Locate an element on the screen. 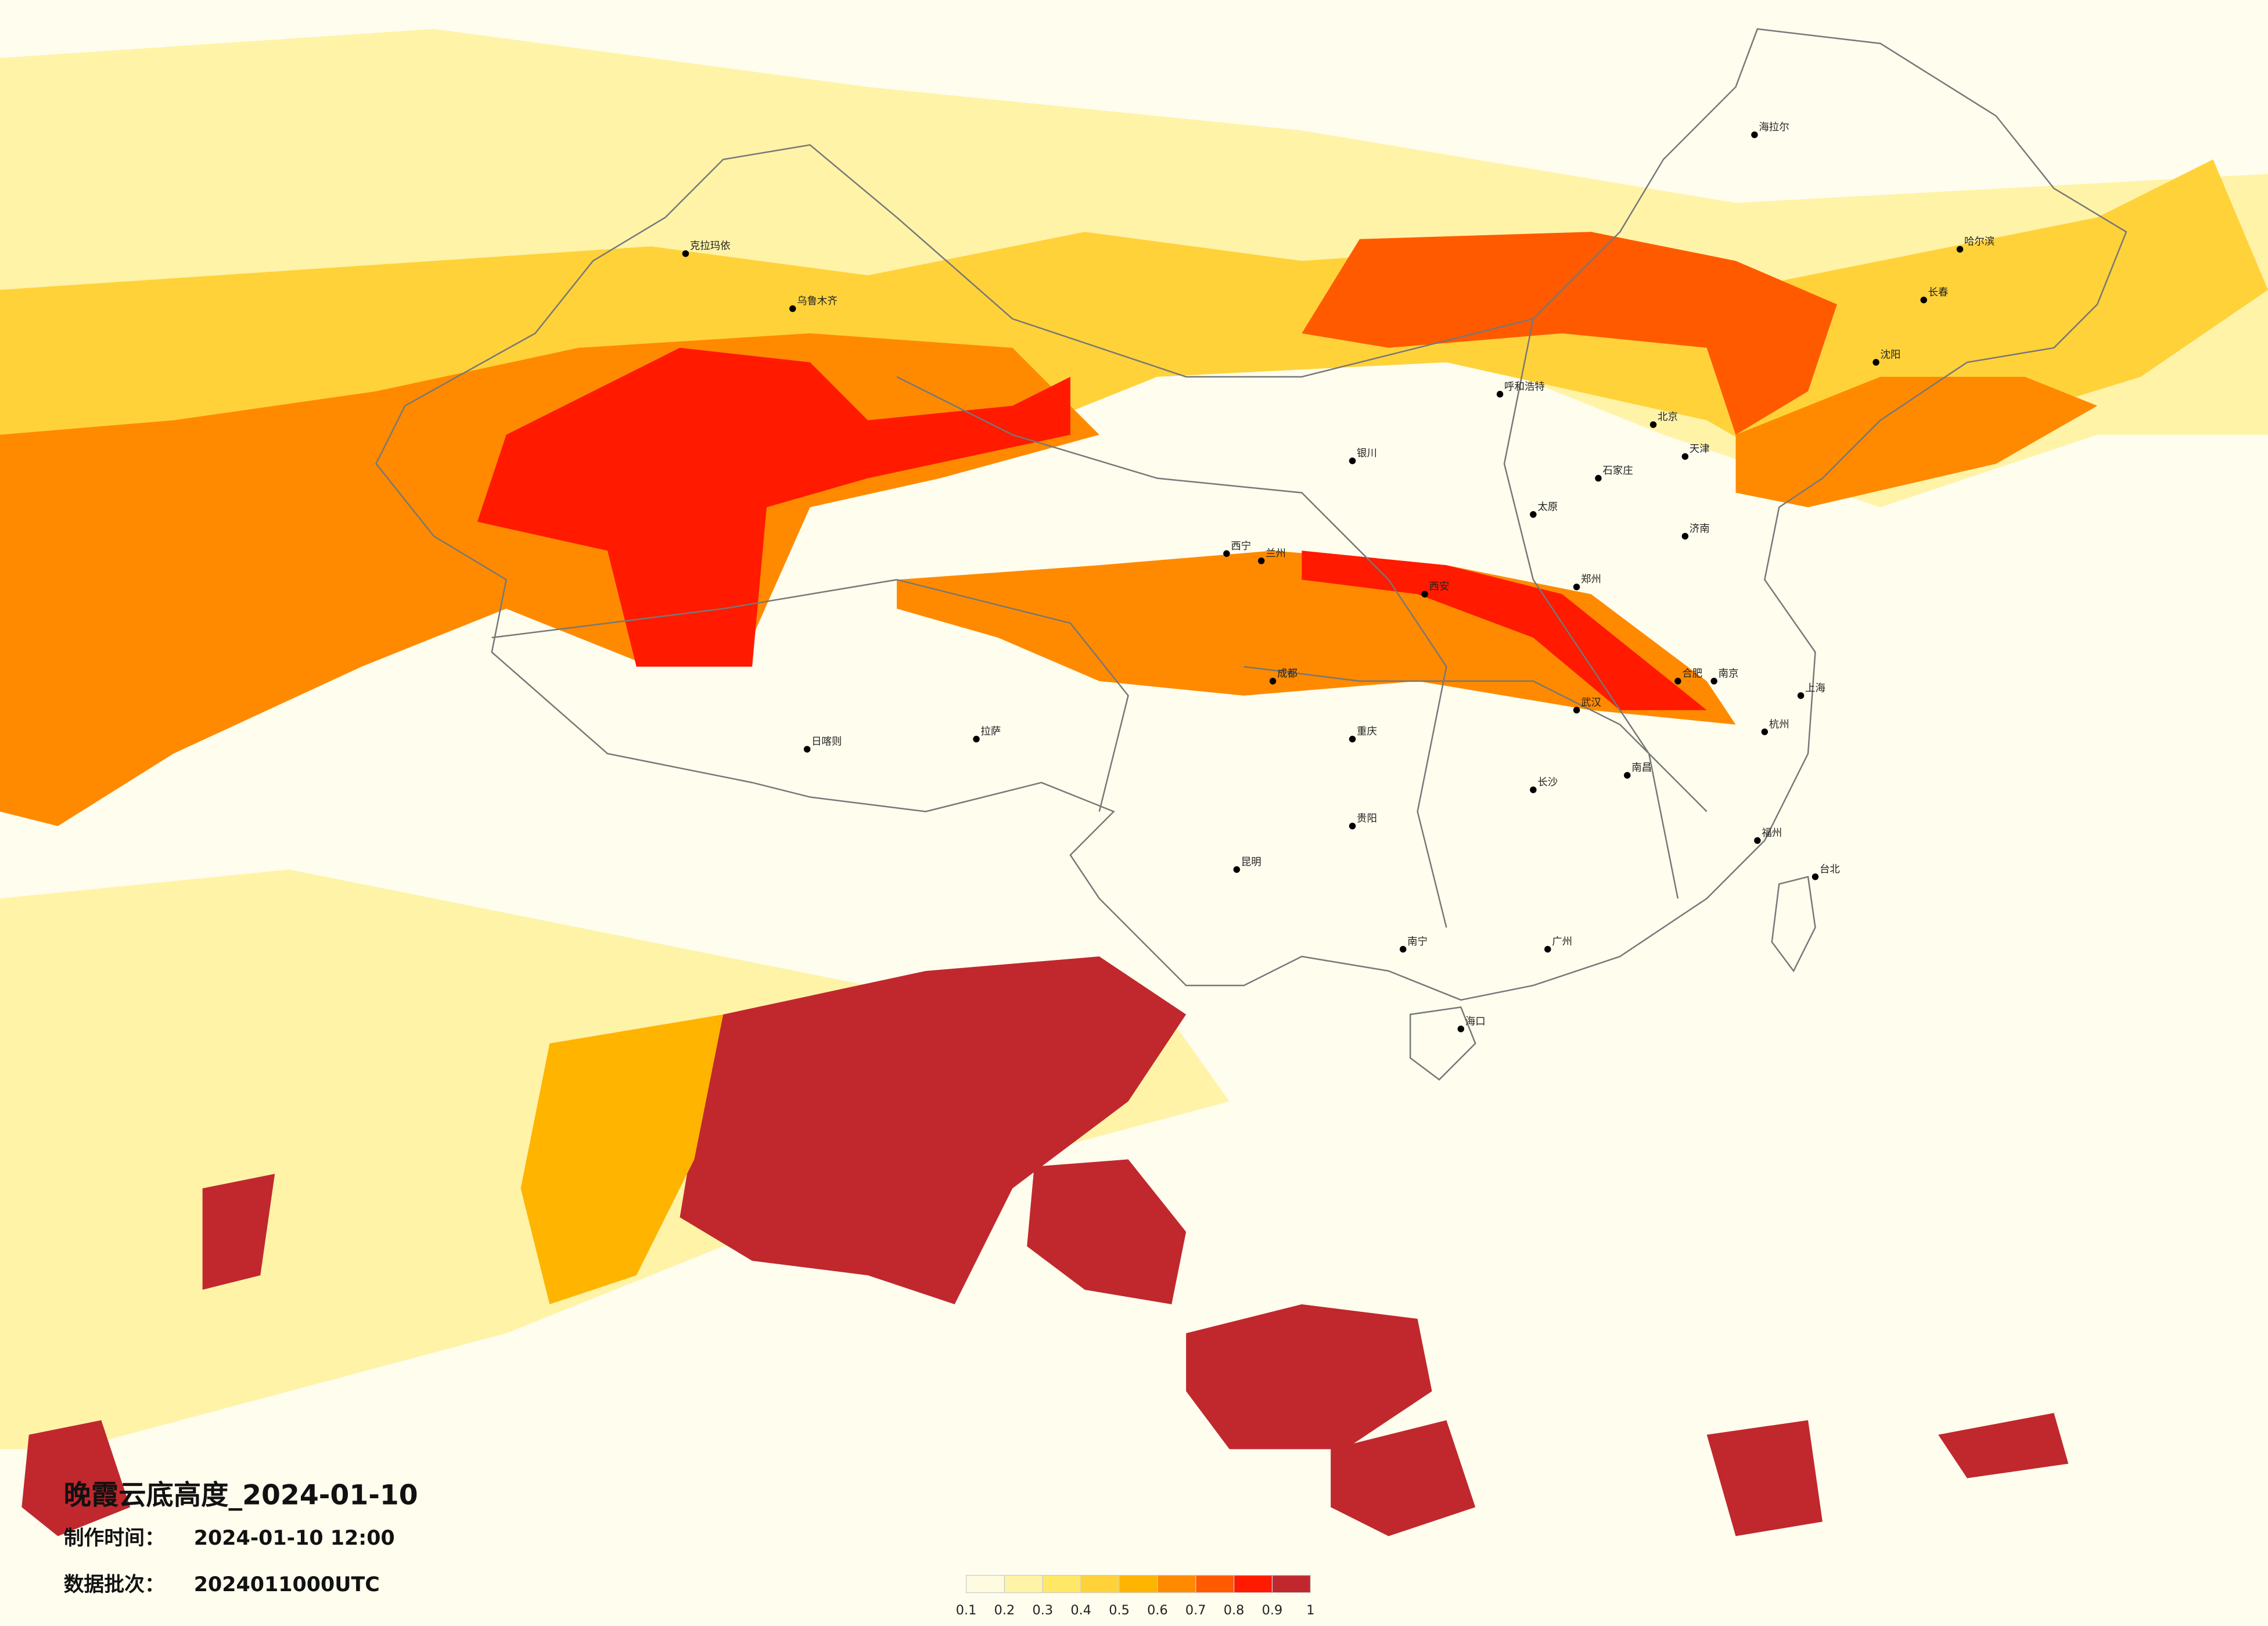 This screenshot has height=1626, width=2268. city-label: 成都 is located at coordinates (1287, 673).